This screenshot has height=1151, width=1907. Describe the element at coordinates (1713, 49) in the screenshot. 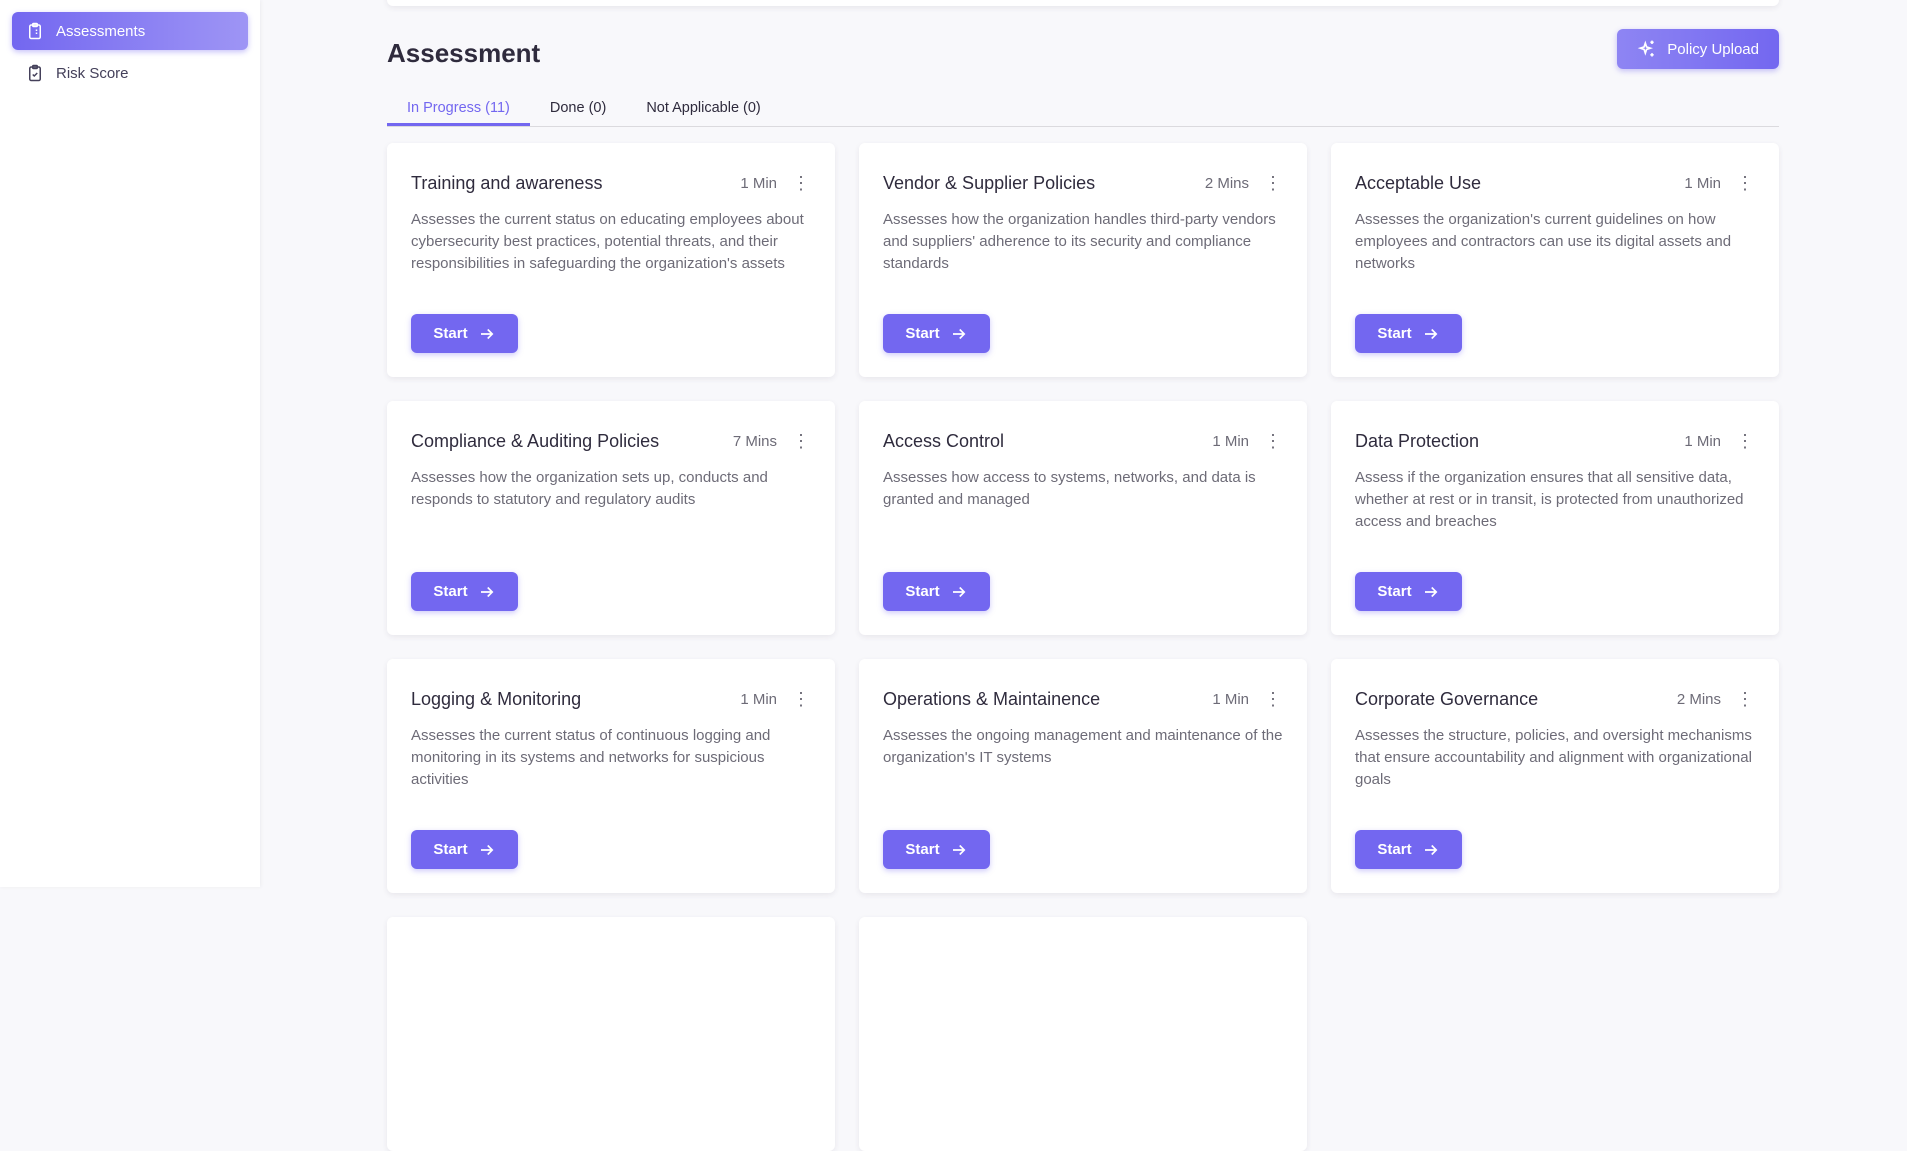

I see `policy-upload-label: Policy Upload` at that location.